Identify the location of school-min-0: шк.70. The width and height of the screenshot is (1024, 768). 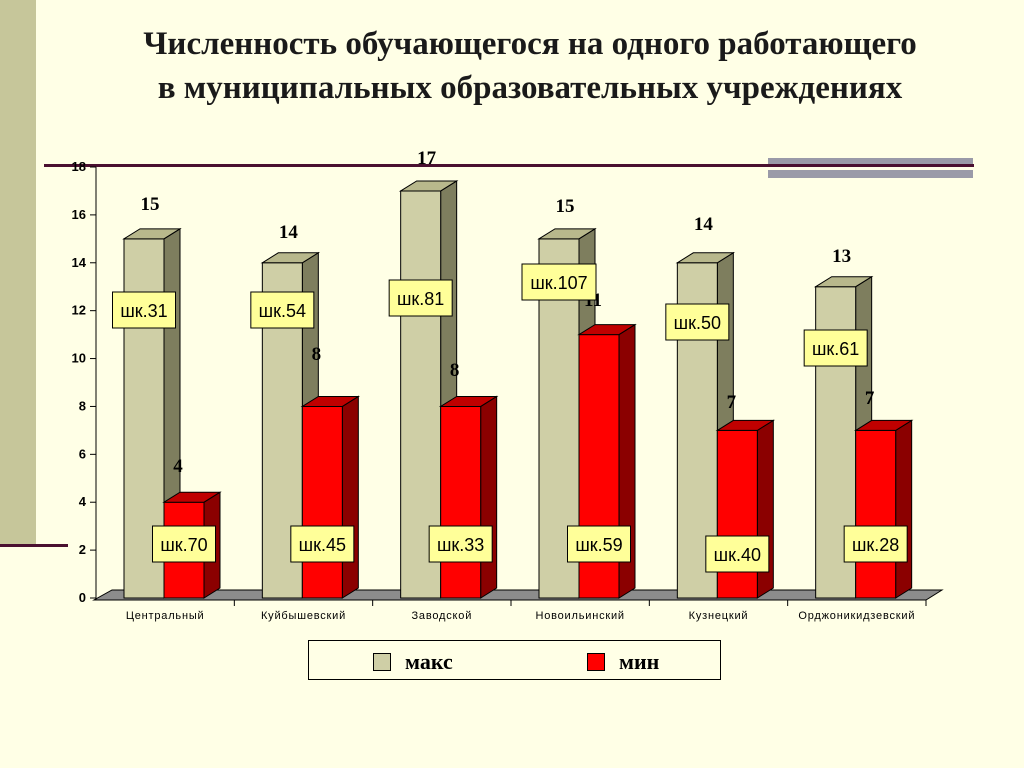
(183, 545).